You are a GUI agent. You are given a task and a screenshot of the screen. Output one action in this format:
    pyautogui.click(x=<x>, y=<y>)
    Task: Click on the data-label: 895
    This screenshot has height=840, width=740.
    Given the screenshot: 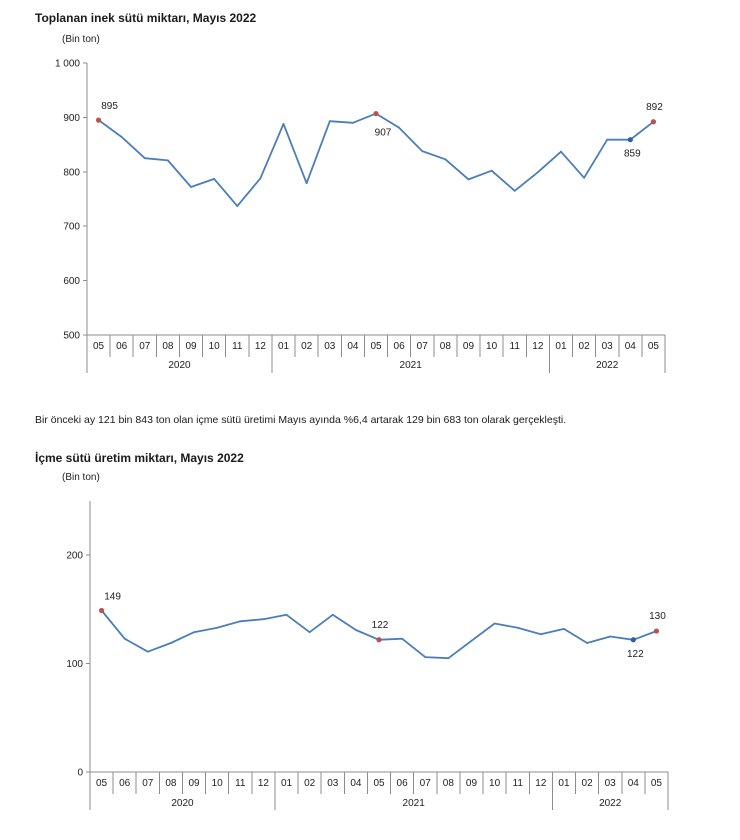 What is the action you would take?
    pyautogui.click(x=109, y=106)
    